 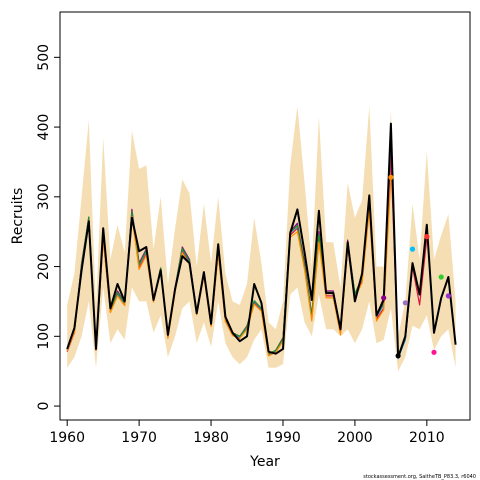 I want to click on terminal-point-2011, so click(x=434, y=352).